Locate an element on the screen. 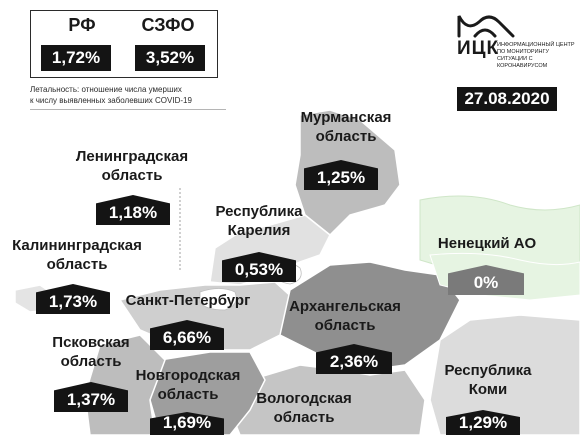 The height and width of the screenshot is (435, 580). region-karelia-name: Республика Карелия is located at coordinates (259, 221).